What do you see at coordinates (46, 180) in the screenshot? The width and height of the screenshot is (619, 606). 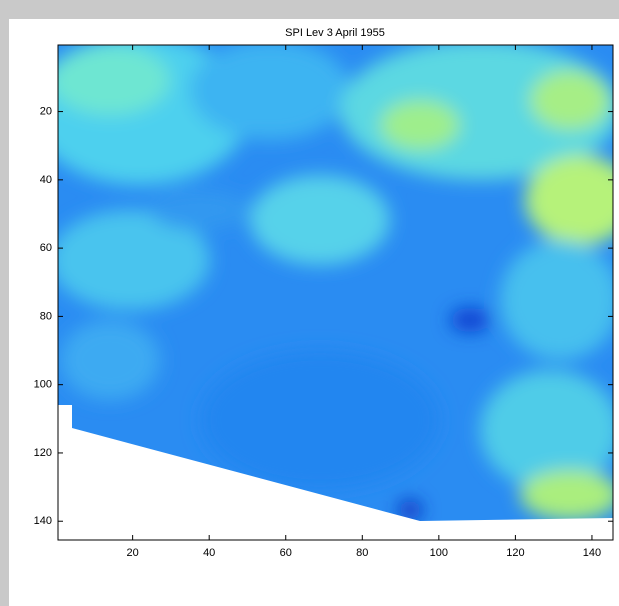 I see `y-tick-label: 40` at bounding box center [46, 180].